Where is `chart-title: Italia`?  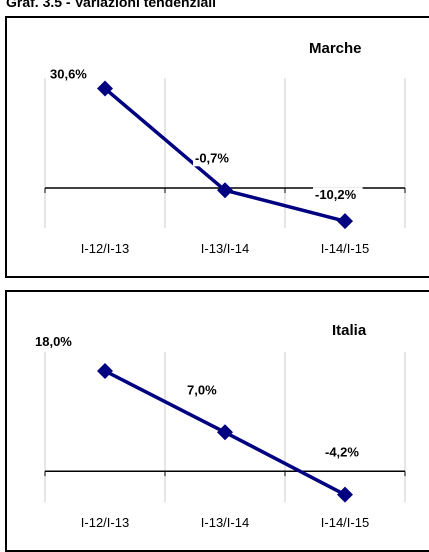
chart-title: Italia is located at coordinates (349, 330).